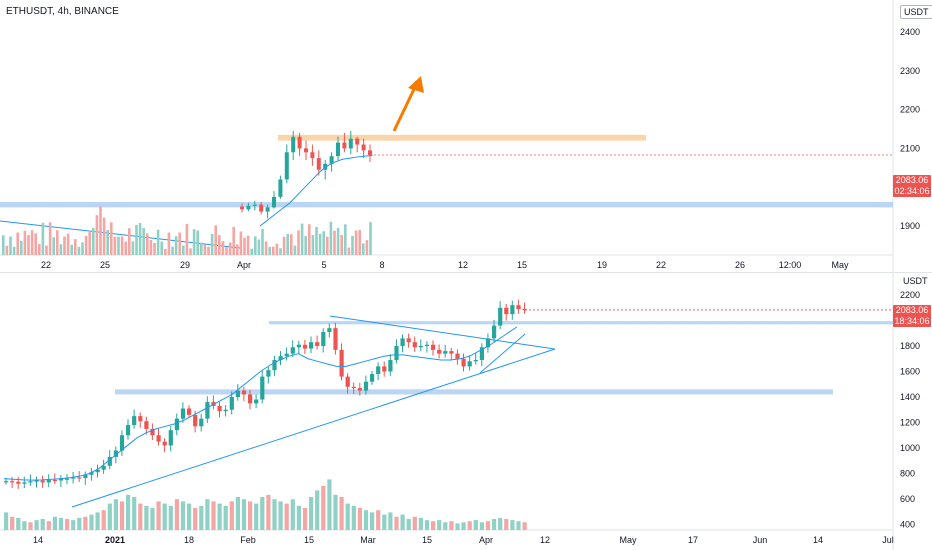  What do you see at coordinates (316, 190) in the screenshot?
I see `moving-average-line` at bounding box center [316, 190].